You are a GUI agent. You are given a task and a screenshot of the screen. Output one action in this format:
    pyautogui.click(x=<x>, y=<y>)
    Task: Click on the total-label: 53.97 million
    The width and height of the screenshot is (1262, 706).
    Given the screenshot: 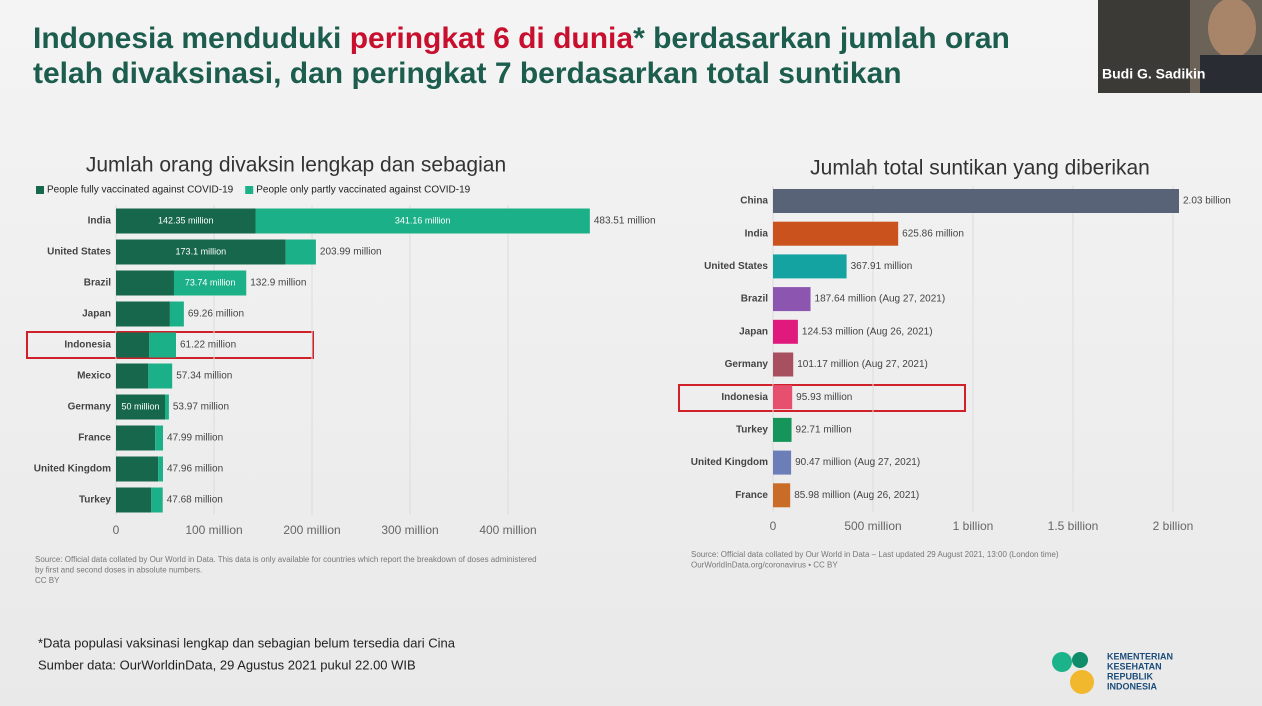 What is the action you would take?
    pyautogui.click(x=201, y=407)
    